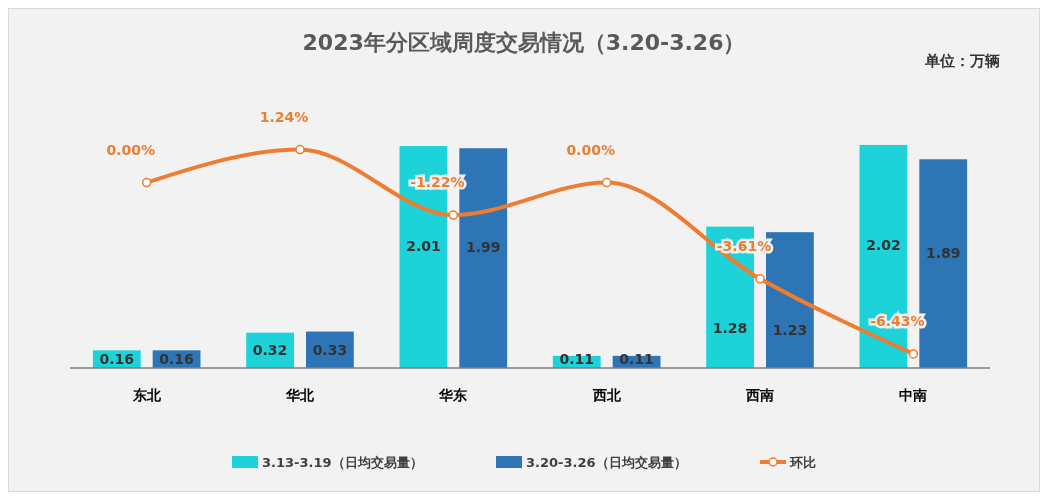 The width and height of the screenshot is (1048, 500). Describe the element at coordinates (483, 247) in the screenshot. I see `data-label: 1.99` at that location.